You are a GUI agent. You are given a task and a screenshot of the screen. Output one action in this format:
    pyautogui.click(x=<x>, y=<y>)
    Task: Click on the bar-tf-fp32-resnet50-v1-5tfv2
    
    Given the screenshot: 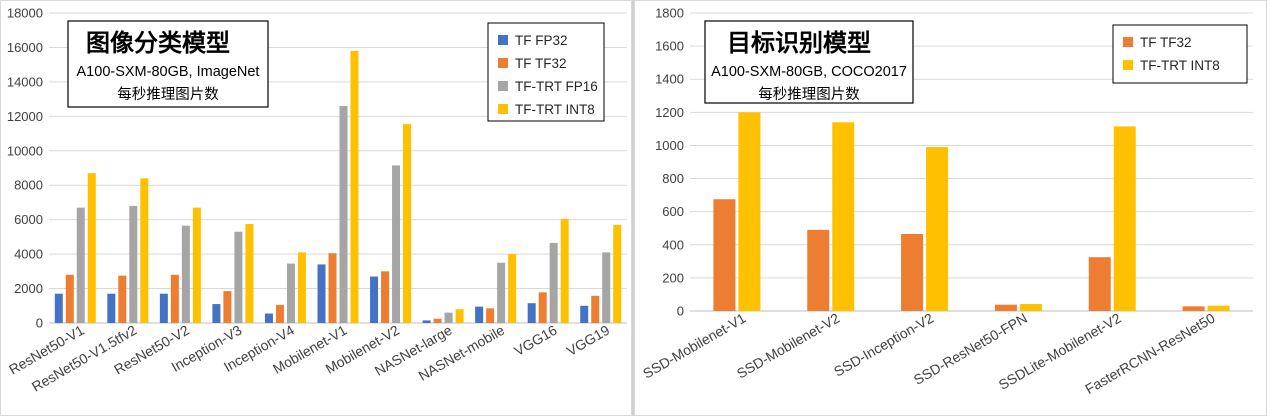 What is the action you would take?
    pyautogui.click(x=111, y=308)
    